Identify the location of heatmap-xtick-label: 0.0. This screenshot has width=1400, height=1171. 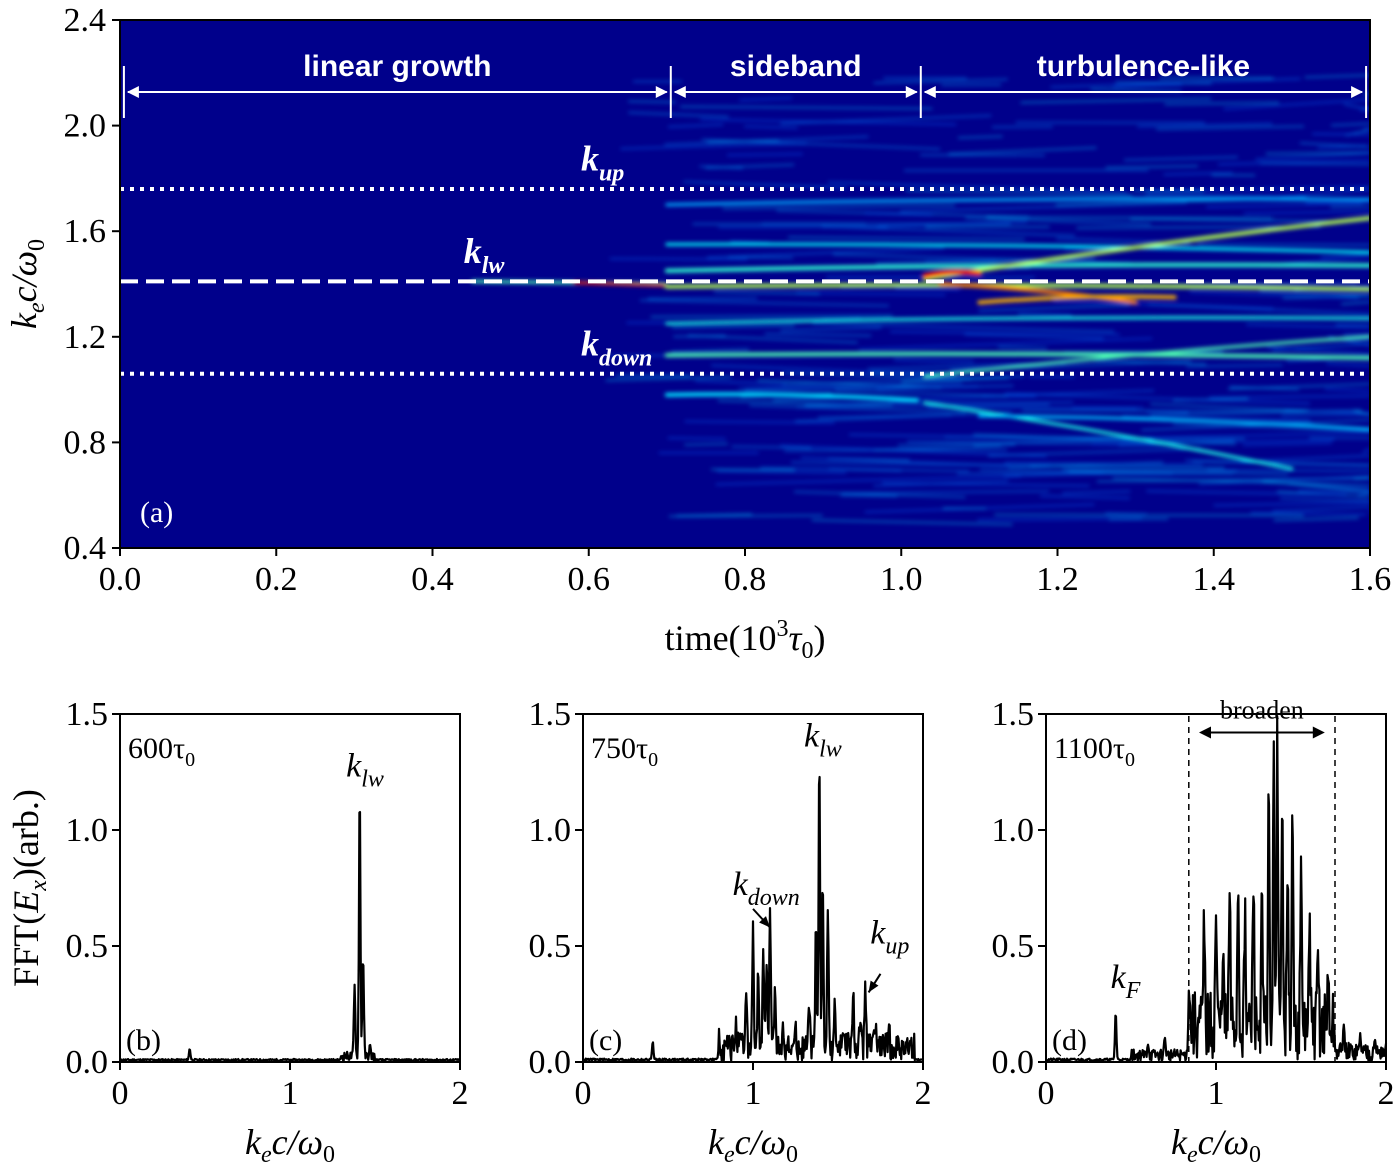
(120, 579).